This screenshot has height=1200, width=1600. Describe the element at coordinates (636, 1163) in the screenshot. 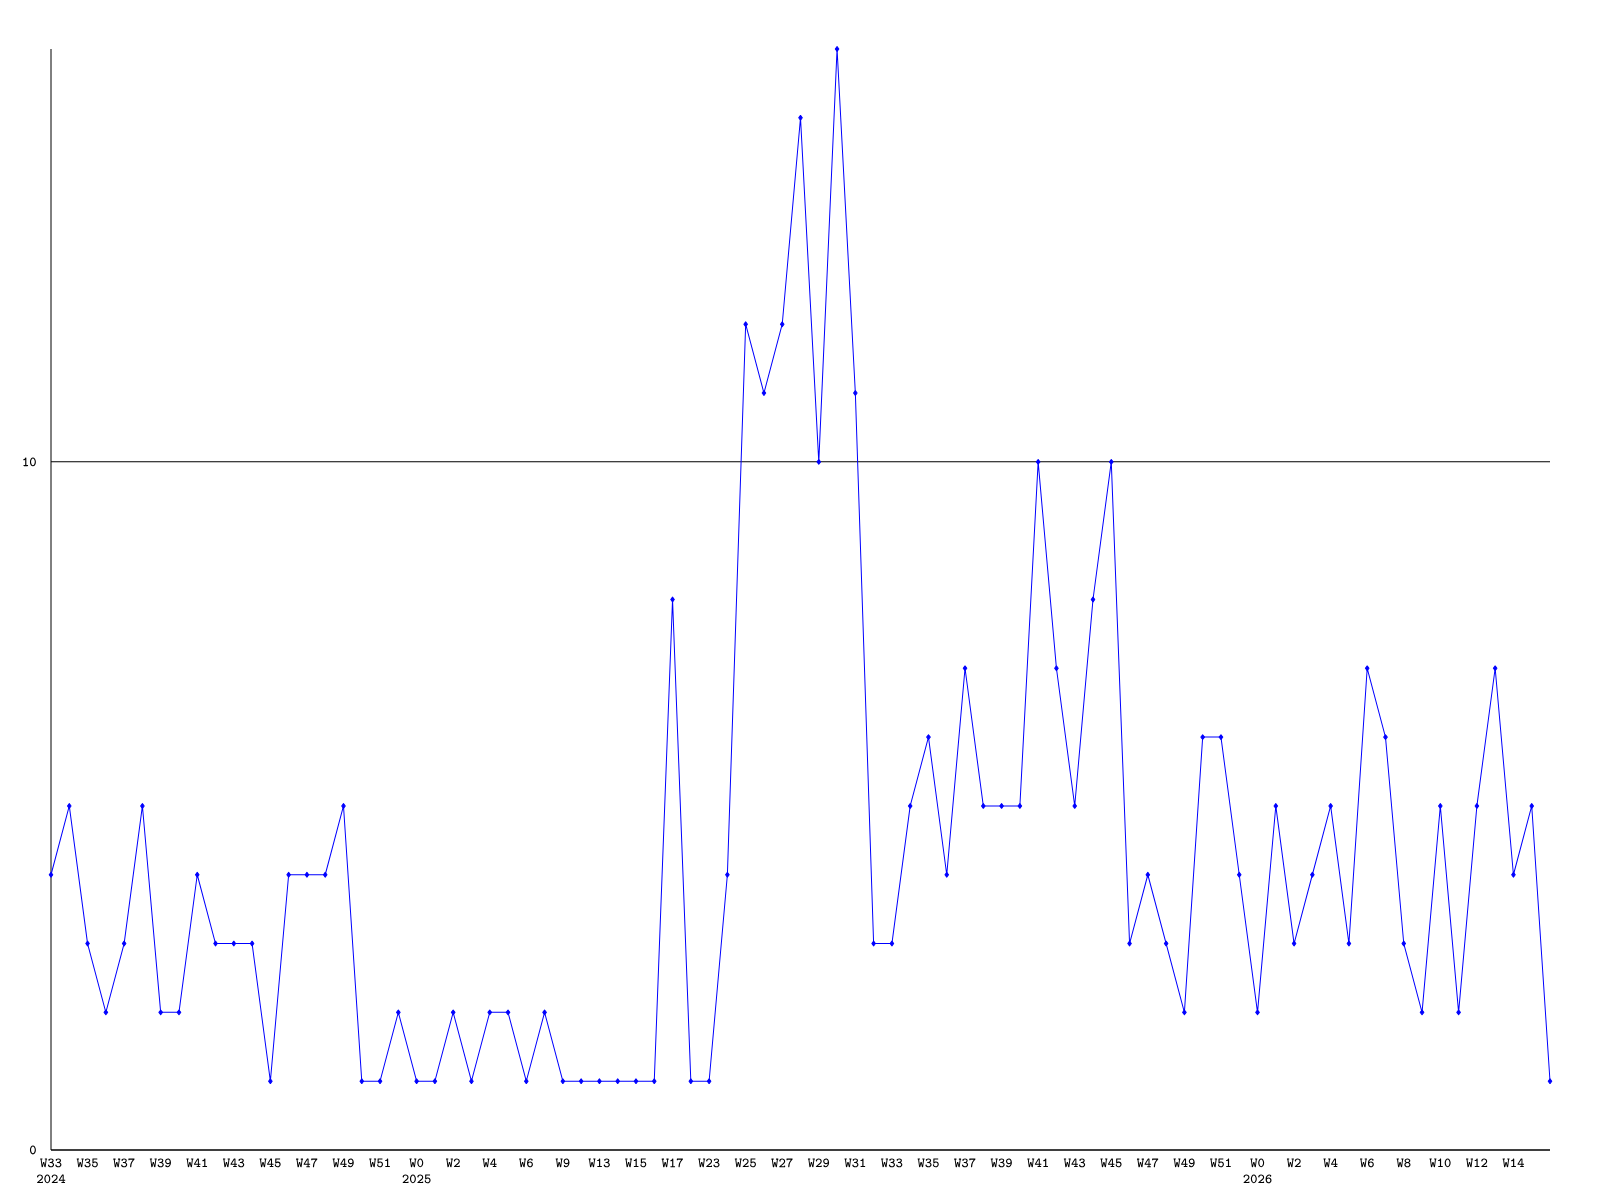

I see `x-tick-label: W15` at that location.